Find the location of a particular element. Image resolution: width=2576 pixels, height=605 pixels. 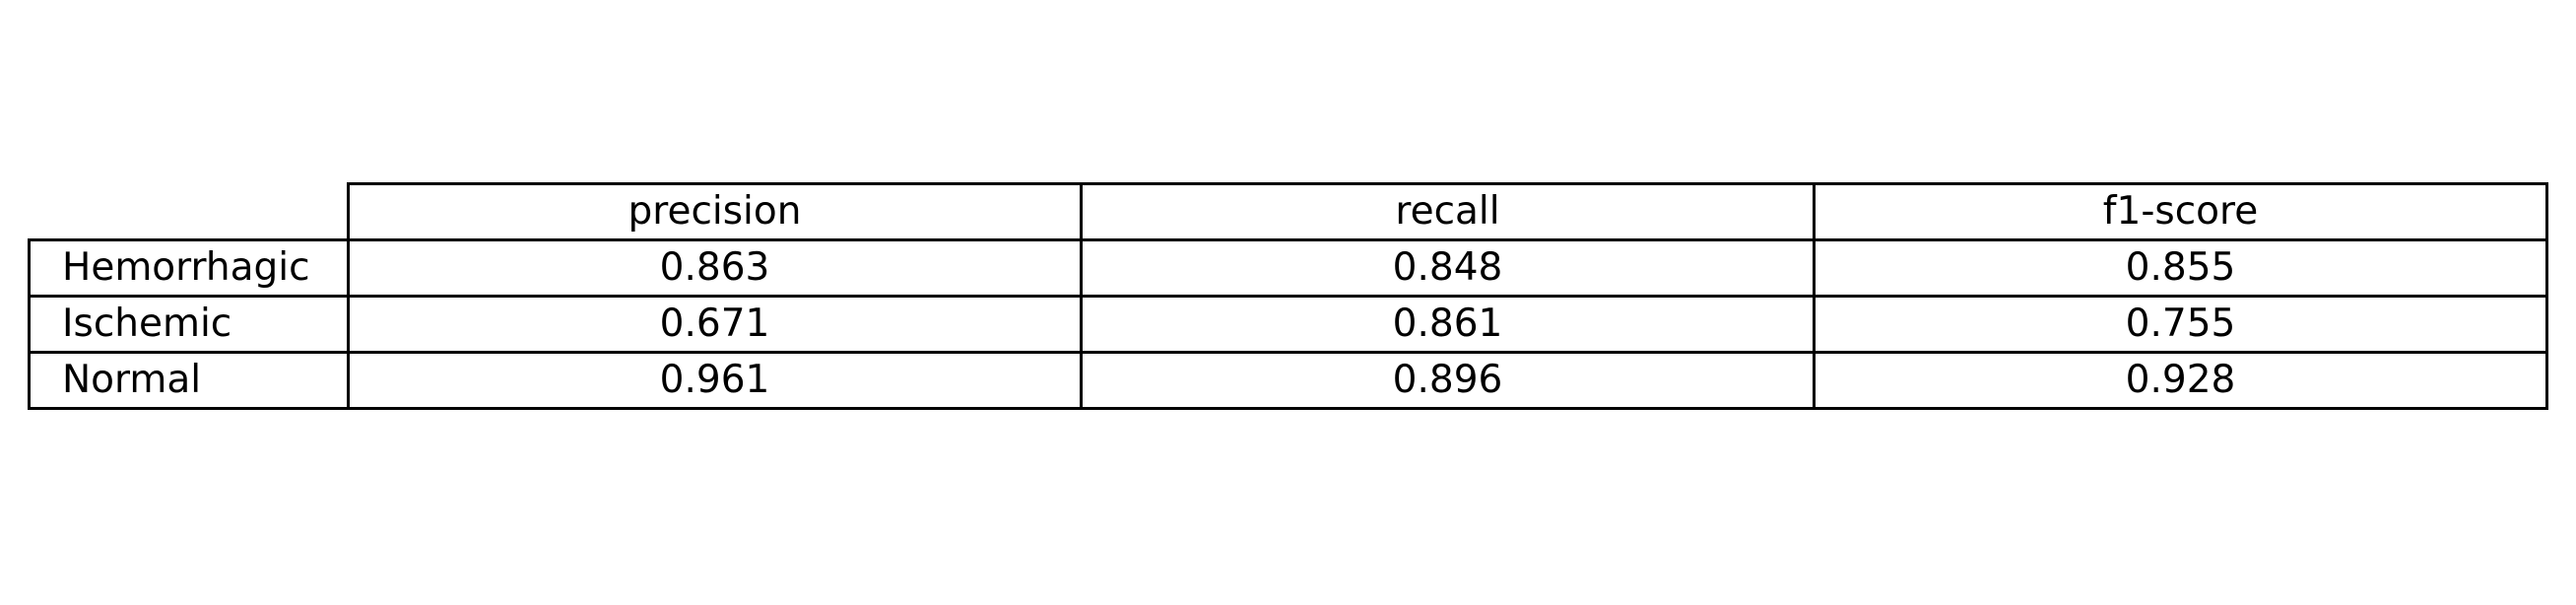

cell-hemorrhagic-precision: 0.863 is located at coordinates (715, 268).